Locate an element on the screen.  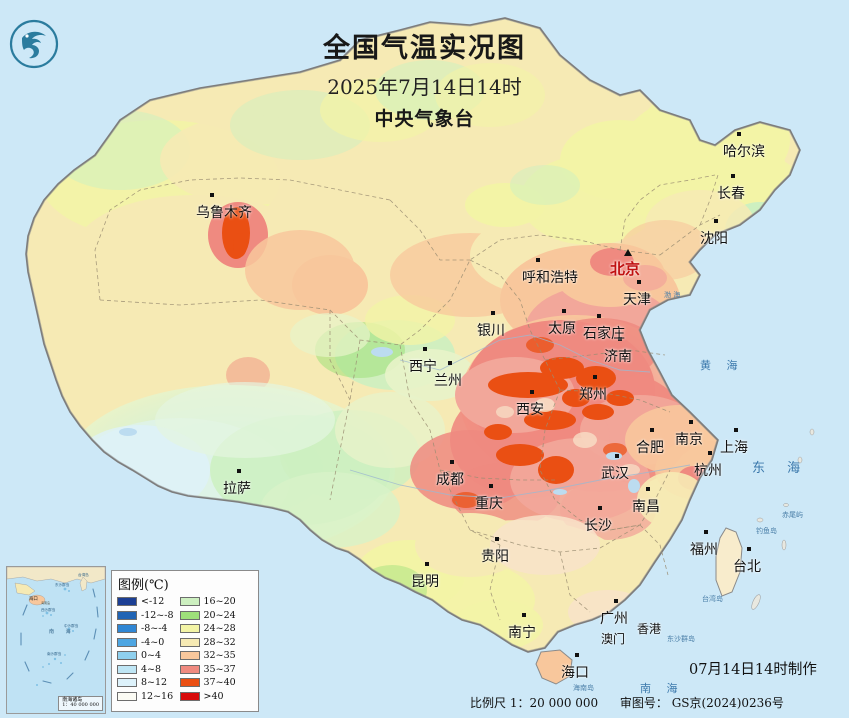
legend-row: 37~40 is located at coordinates (207, 683).